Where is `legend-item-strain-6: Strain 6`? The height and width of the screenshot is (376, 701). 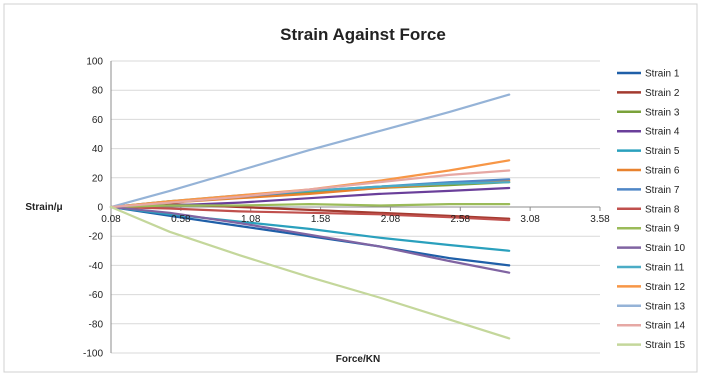 legend-item-strain-6: Strain 6 is located at coordinates (648, 171).